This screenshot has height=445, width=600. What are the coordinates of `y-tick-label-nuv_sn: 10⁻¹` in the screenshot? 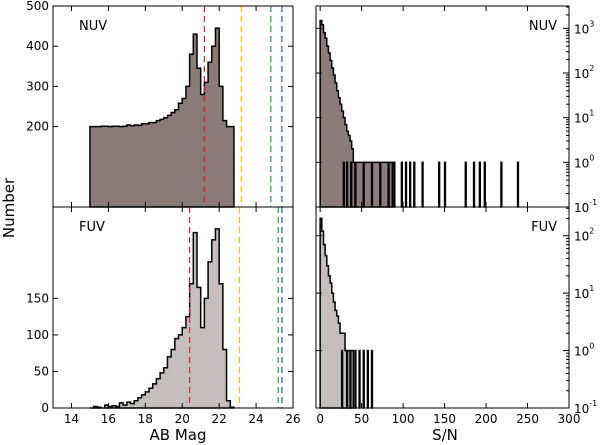 It's located at (585, 206).